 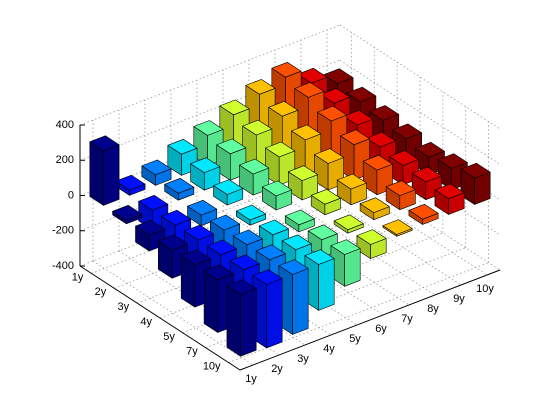 What do you see at coordinates (251, 379) in the screenshot?
I see `x-tick-label: 1y` at bounding box center [251, 379].